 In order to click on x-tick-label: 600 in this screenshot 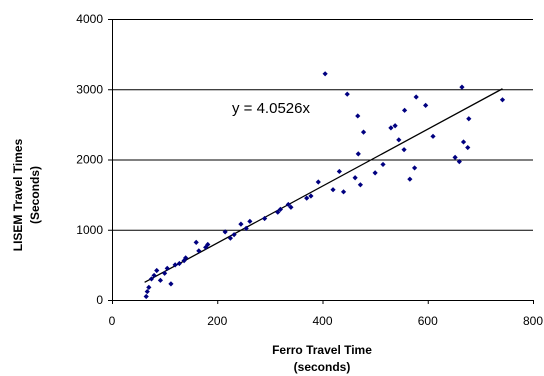, I will do `click(428, 321)`.